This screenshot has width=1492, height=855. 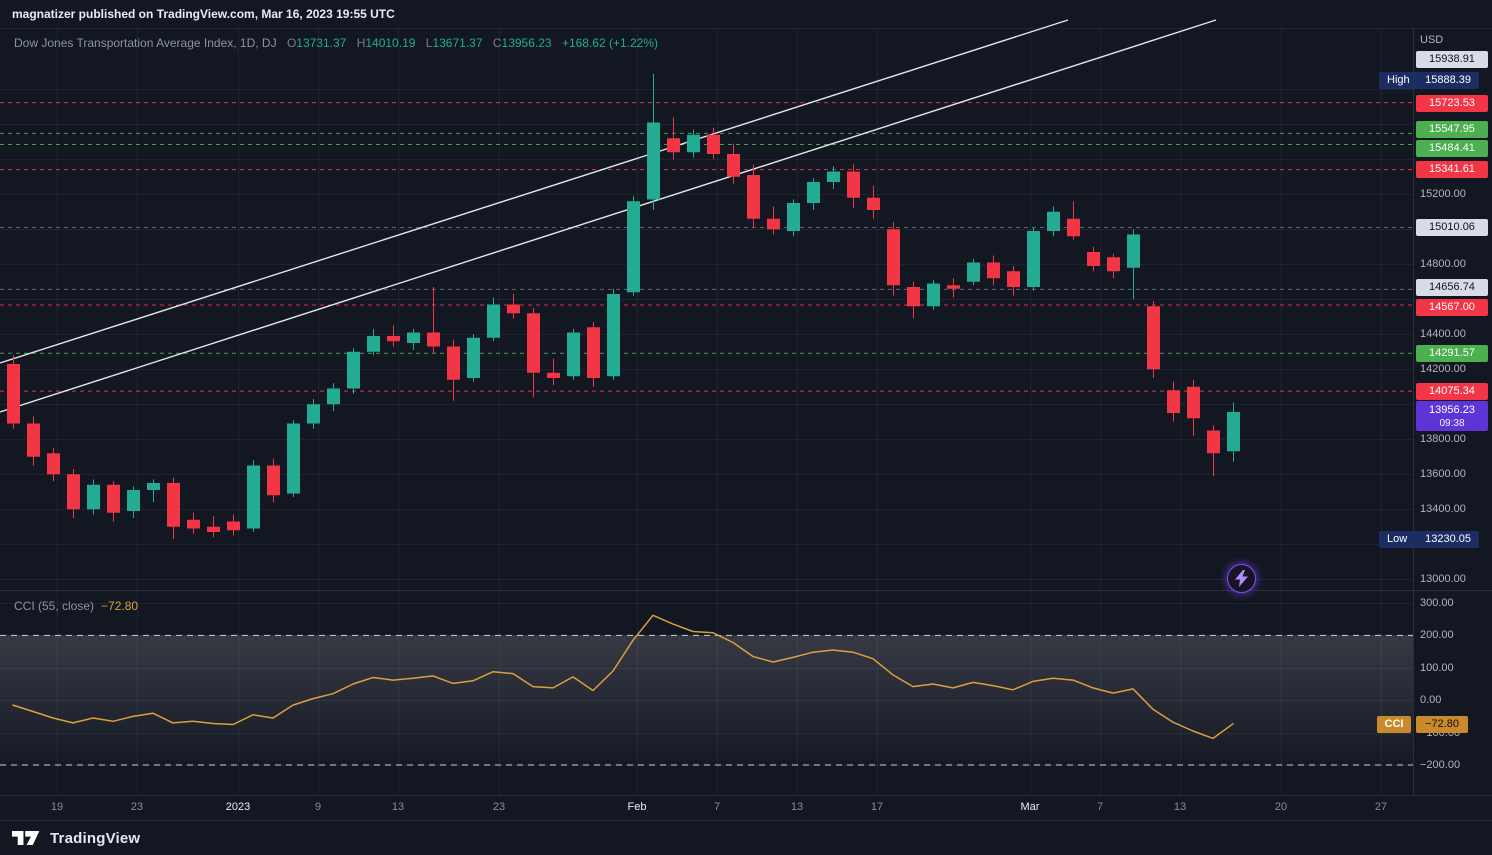 I want to click on cci-name-pill: CCI, so click(x=1394, y=724).